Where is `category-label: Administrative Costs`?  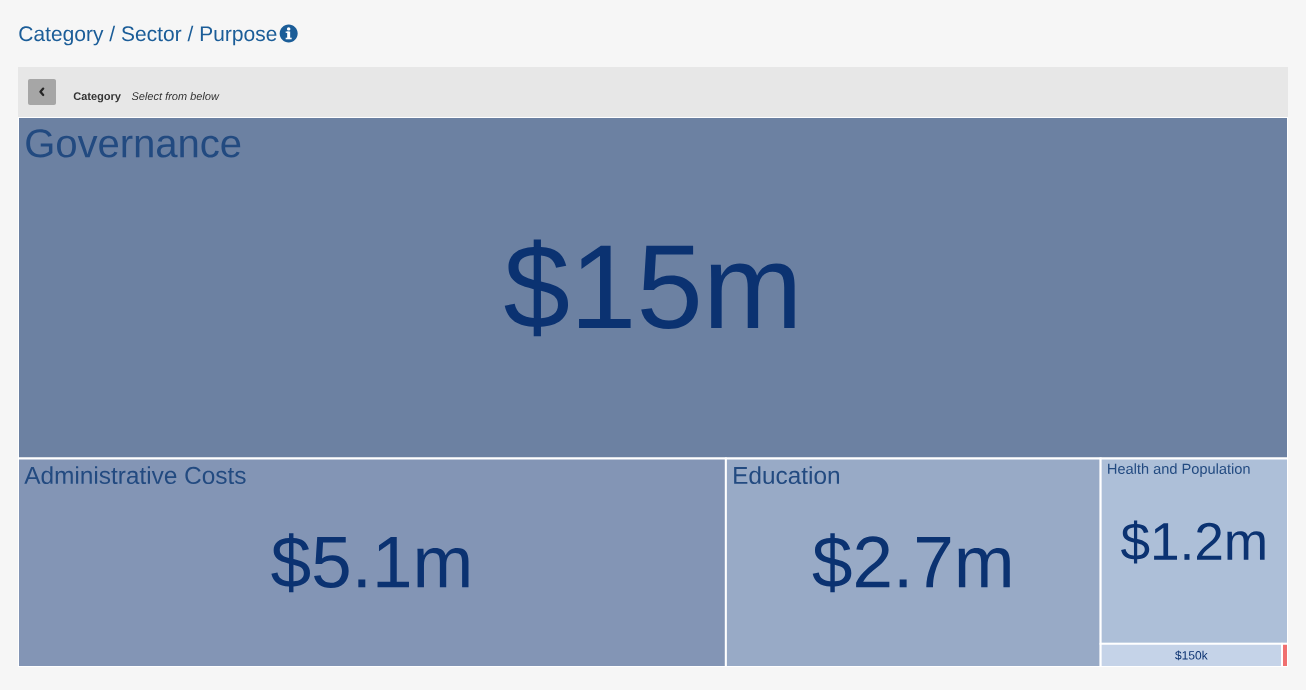
category-label: Administrative Costs is located at coordinates (135, 475).